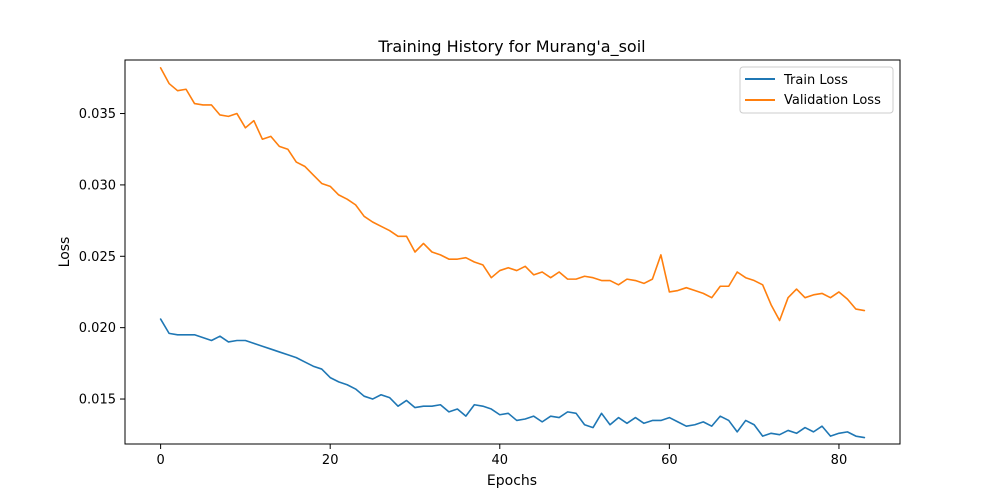 This screenshot has width=1000, height=500. I want to click on chart-title: Training History for Murang'a_soil, so click(511, 47).